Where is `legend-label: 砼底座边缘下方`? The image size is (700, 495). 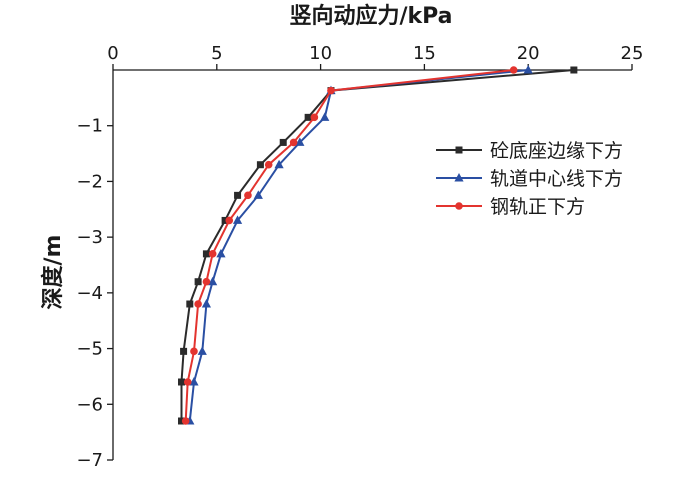
legend-label: 砼底座边缘下方 is located at coordinates (556, 151).